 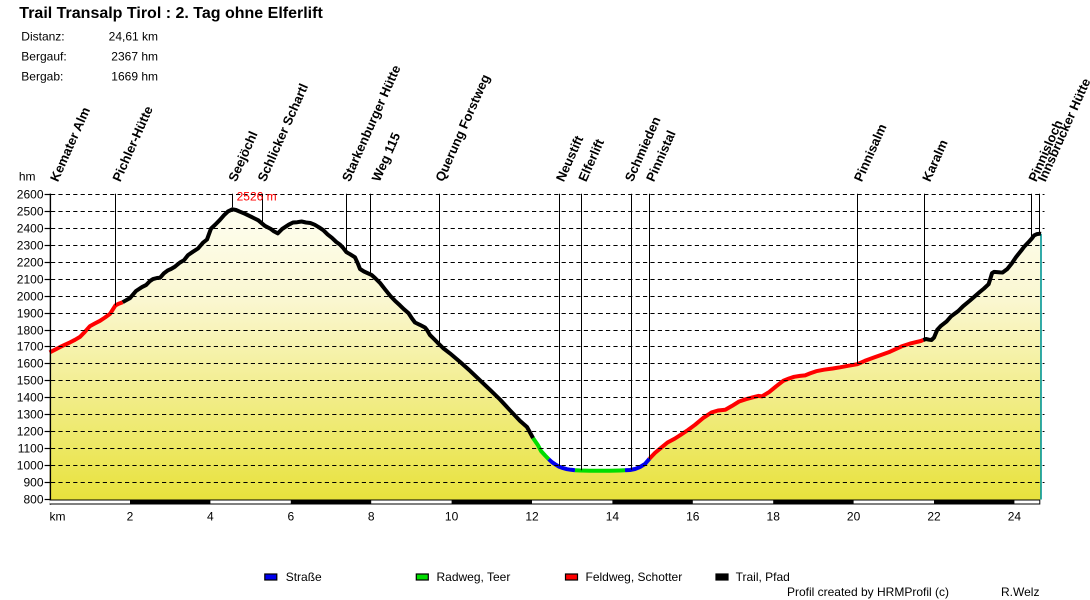 What do you see at coordinates (30, 432) in the screenshot?
I see `svg-text: 1200` at bounding box center [30, 432].